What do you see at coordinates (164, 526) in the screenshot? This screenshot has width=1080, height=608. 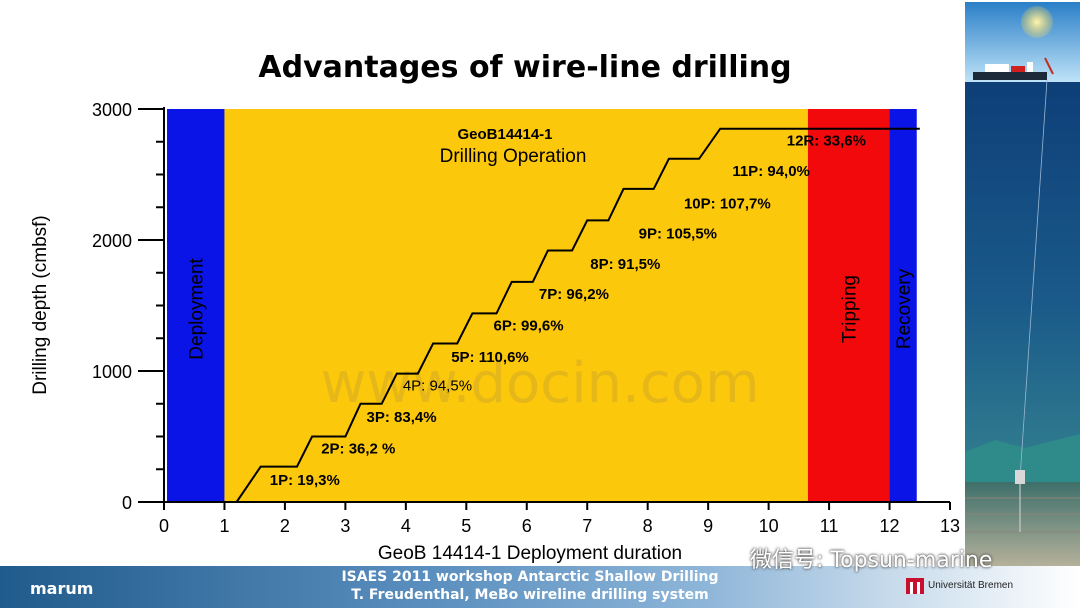 I see `x-tick-label-0: 0` at bounding box center [164, 526].